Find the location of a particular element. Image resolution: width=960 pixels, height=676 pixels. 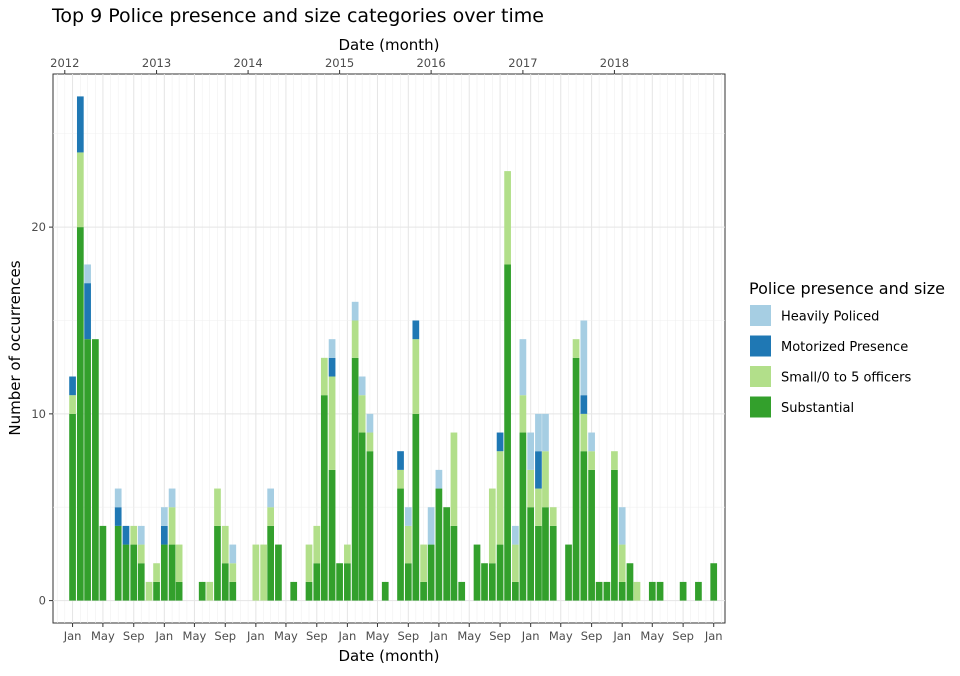

x-top-tick-label: 2013 is located at coordinates (156, 63).